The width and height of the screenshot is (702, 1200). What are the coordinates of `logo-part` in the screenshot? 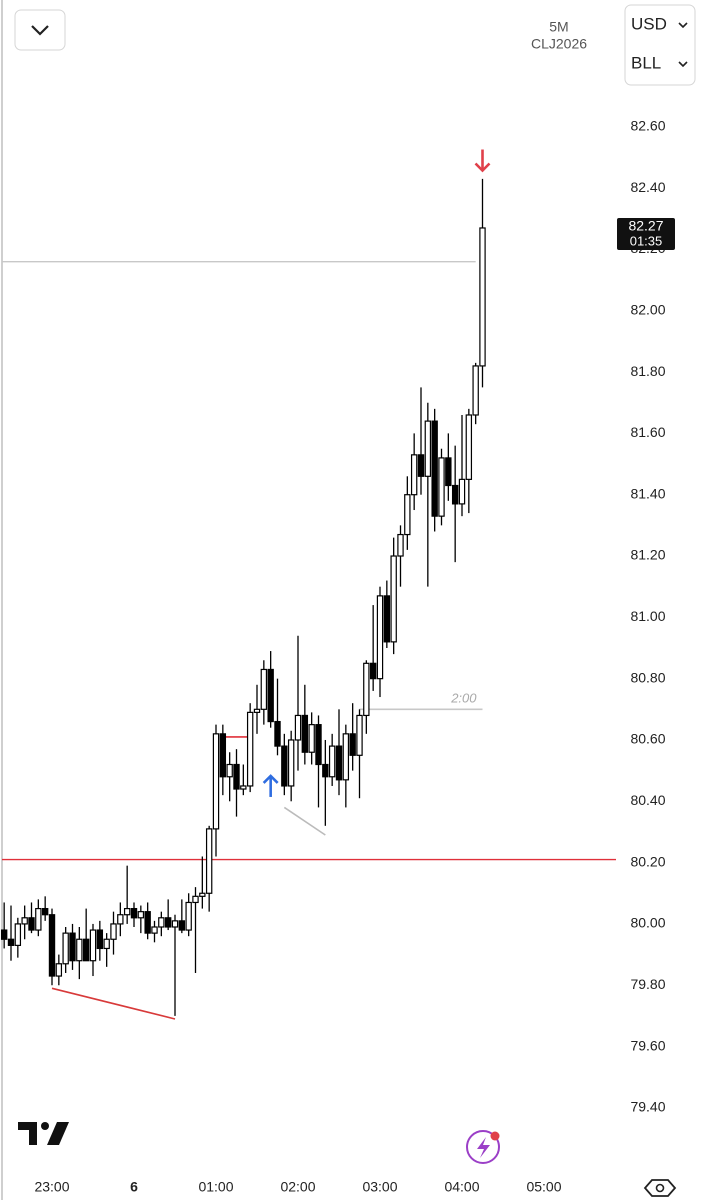 It's located at (58, 1133).